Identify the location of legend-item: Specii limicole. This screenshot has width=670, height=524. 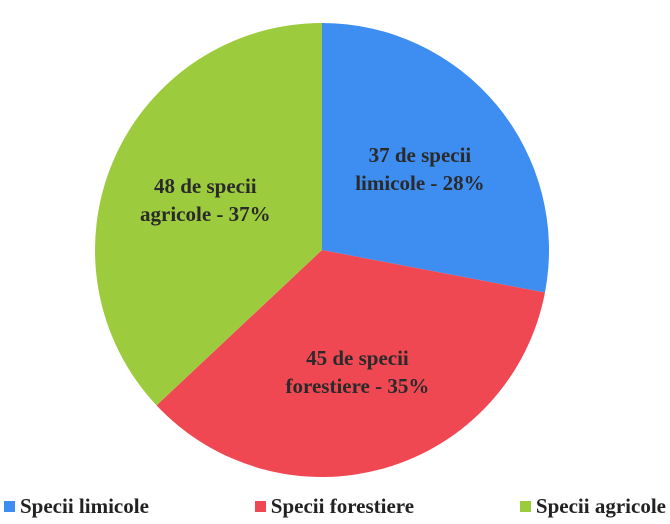
(76, 506).